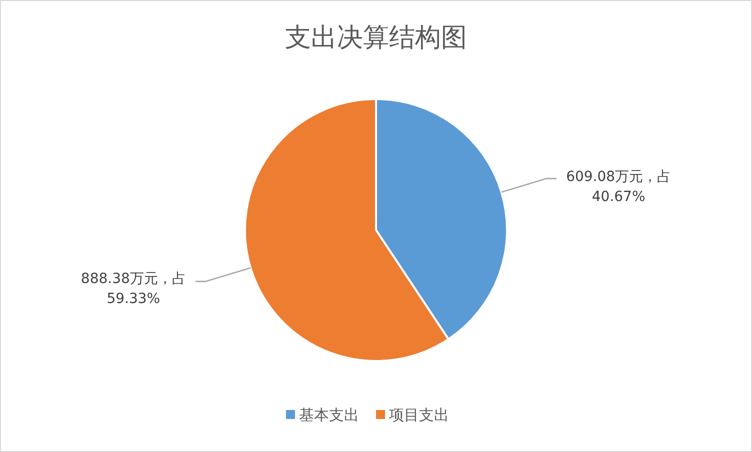 This screenshot has height=452, width=752. What do you see at coordinates (133, 290) in the screenshot?
I see `data-label: 888.38万元，占59.33%` at bounding box center [133, 290].